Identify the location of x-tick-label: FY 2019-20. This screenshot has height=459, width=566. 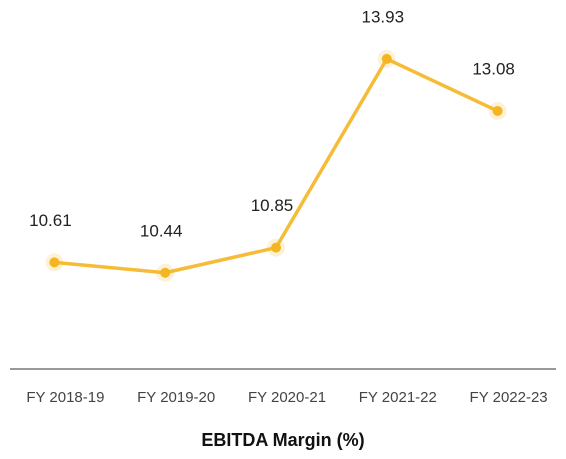
(176, 397).